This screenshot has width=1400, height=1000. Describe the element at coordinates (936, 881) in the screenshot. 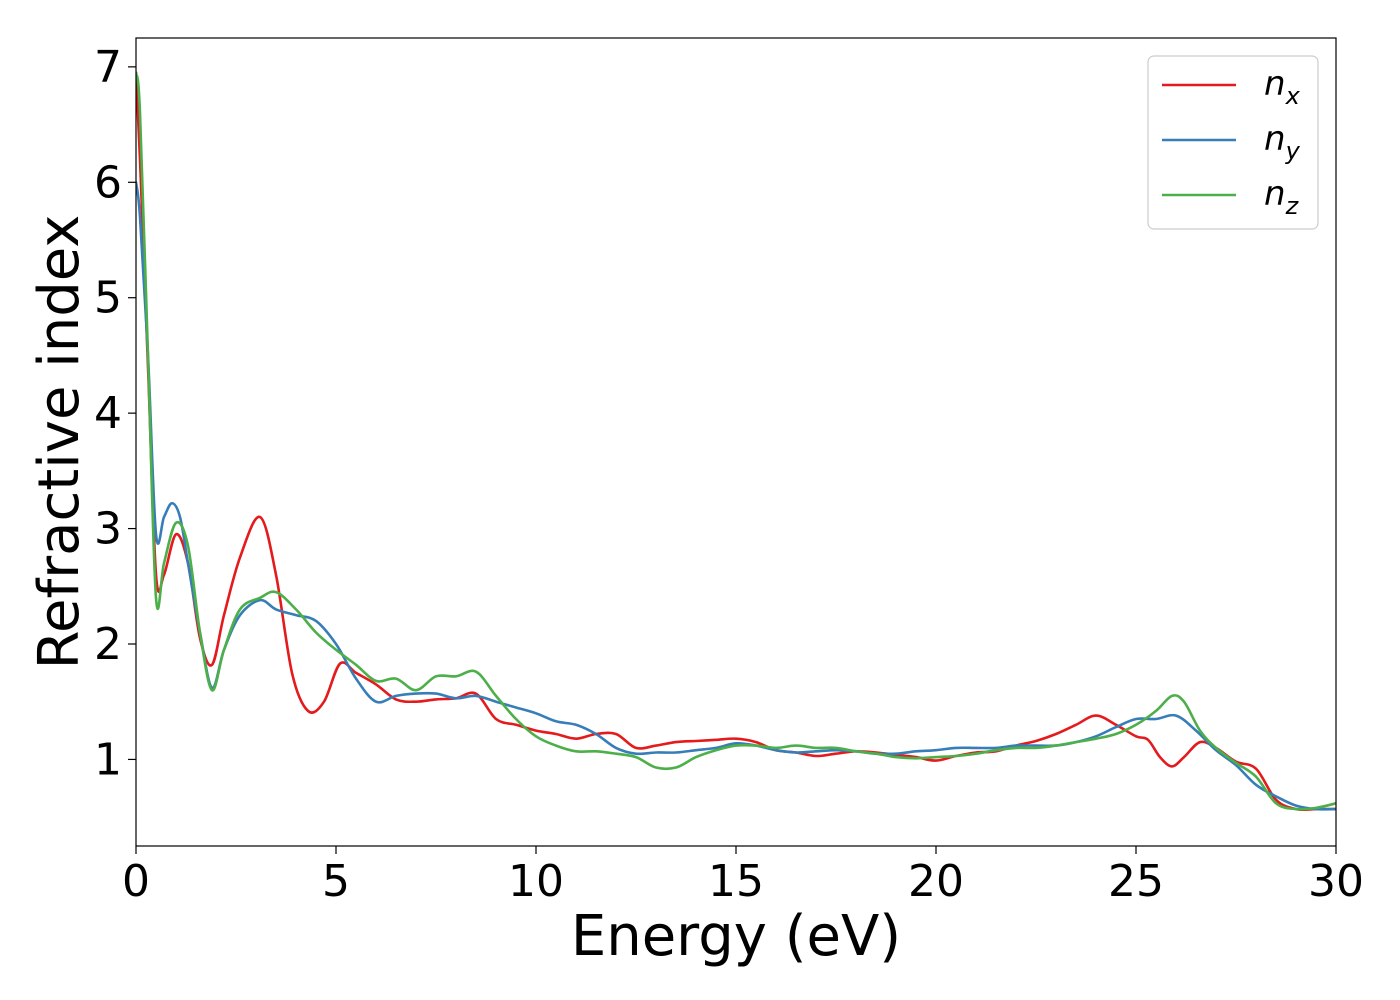

I see `x-tick-label: 20` at that location.